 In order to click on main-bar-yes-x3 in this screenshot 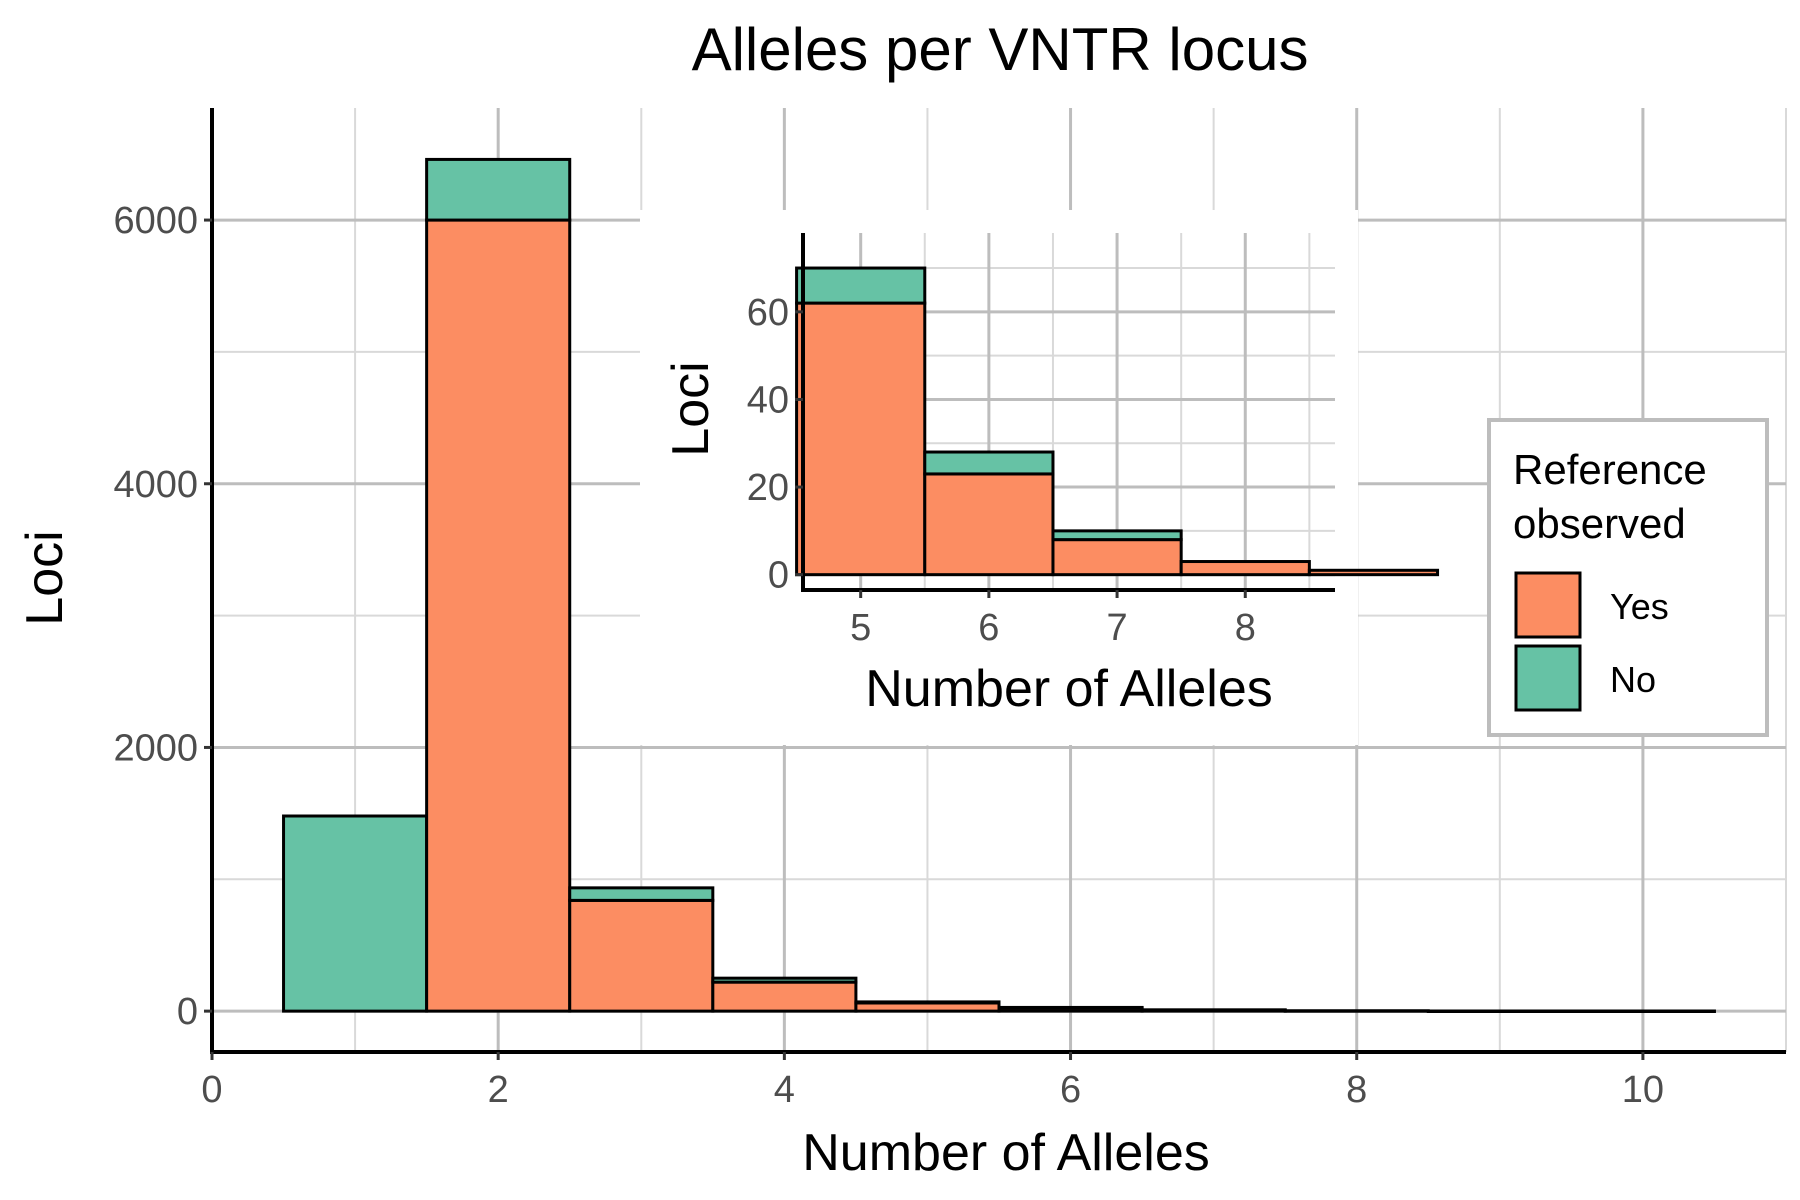, I will do `click(641, 955)`.